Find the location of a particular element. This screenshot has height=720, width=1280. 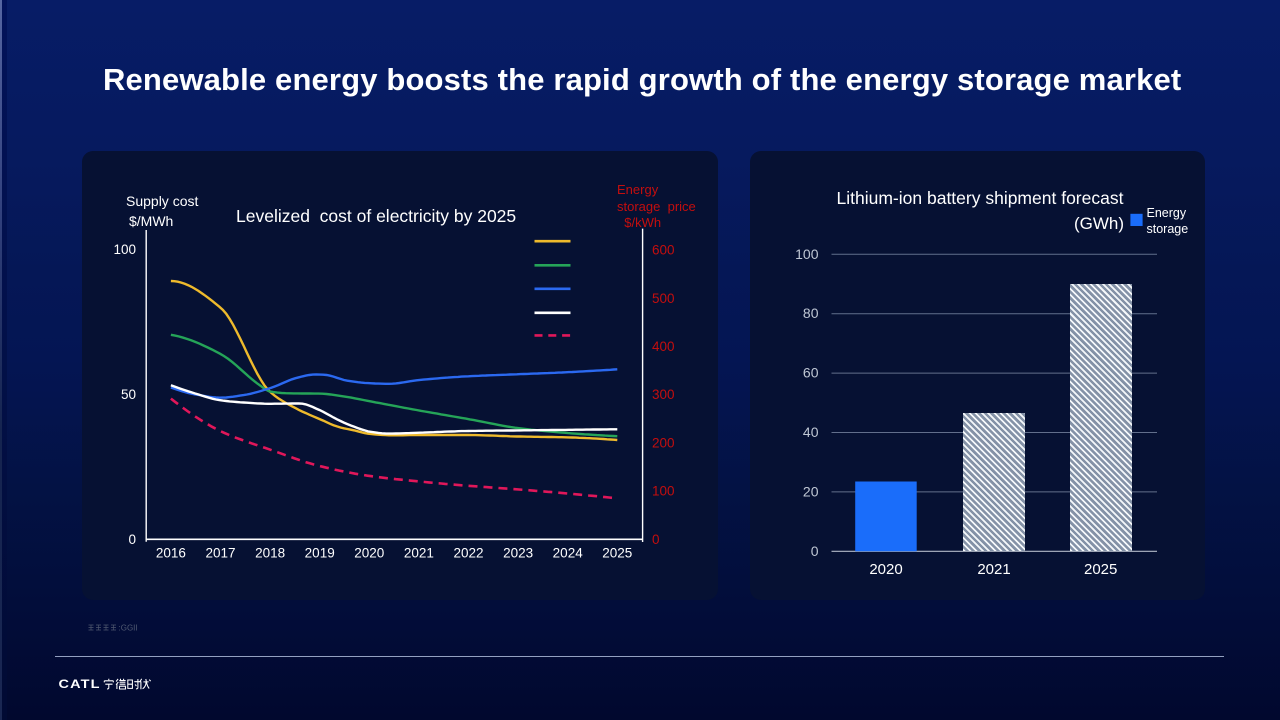

svg-text: 2022 is located at coordinates (468, 553).